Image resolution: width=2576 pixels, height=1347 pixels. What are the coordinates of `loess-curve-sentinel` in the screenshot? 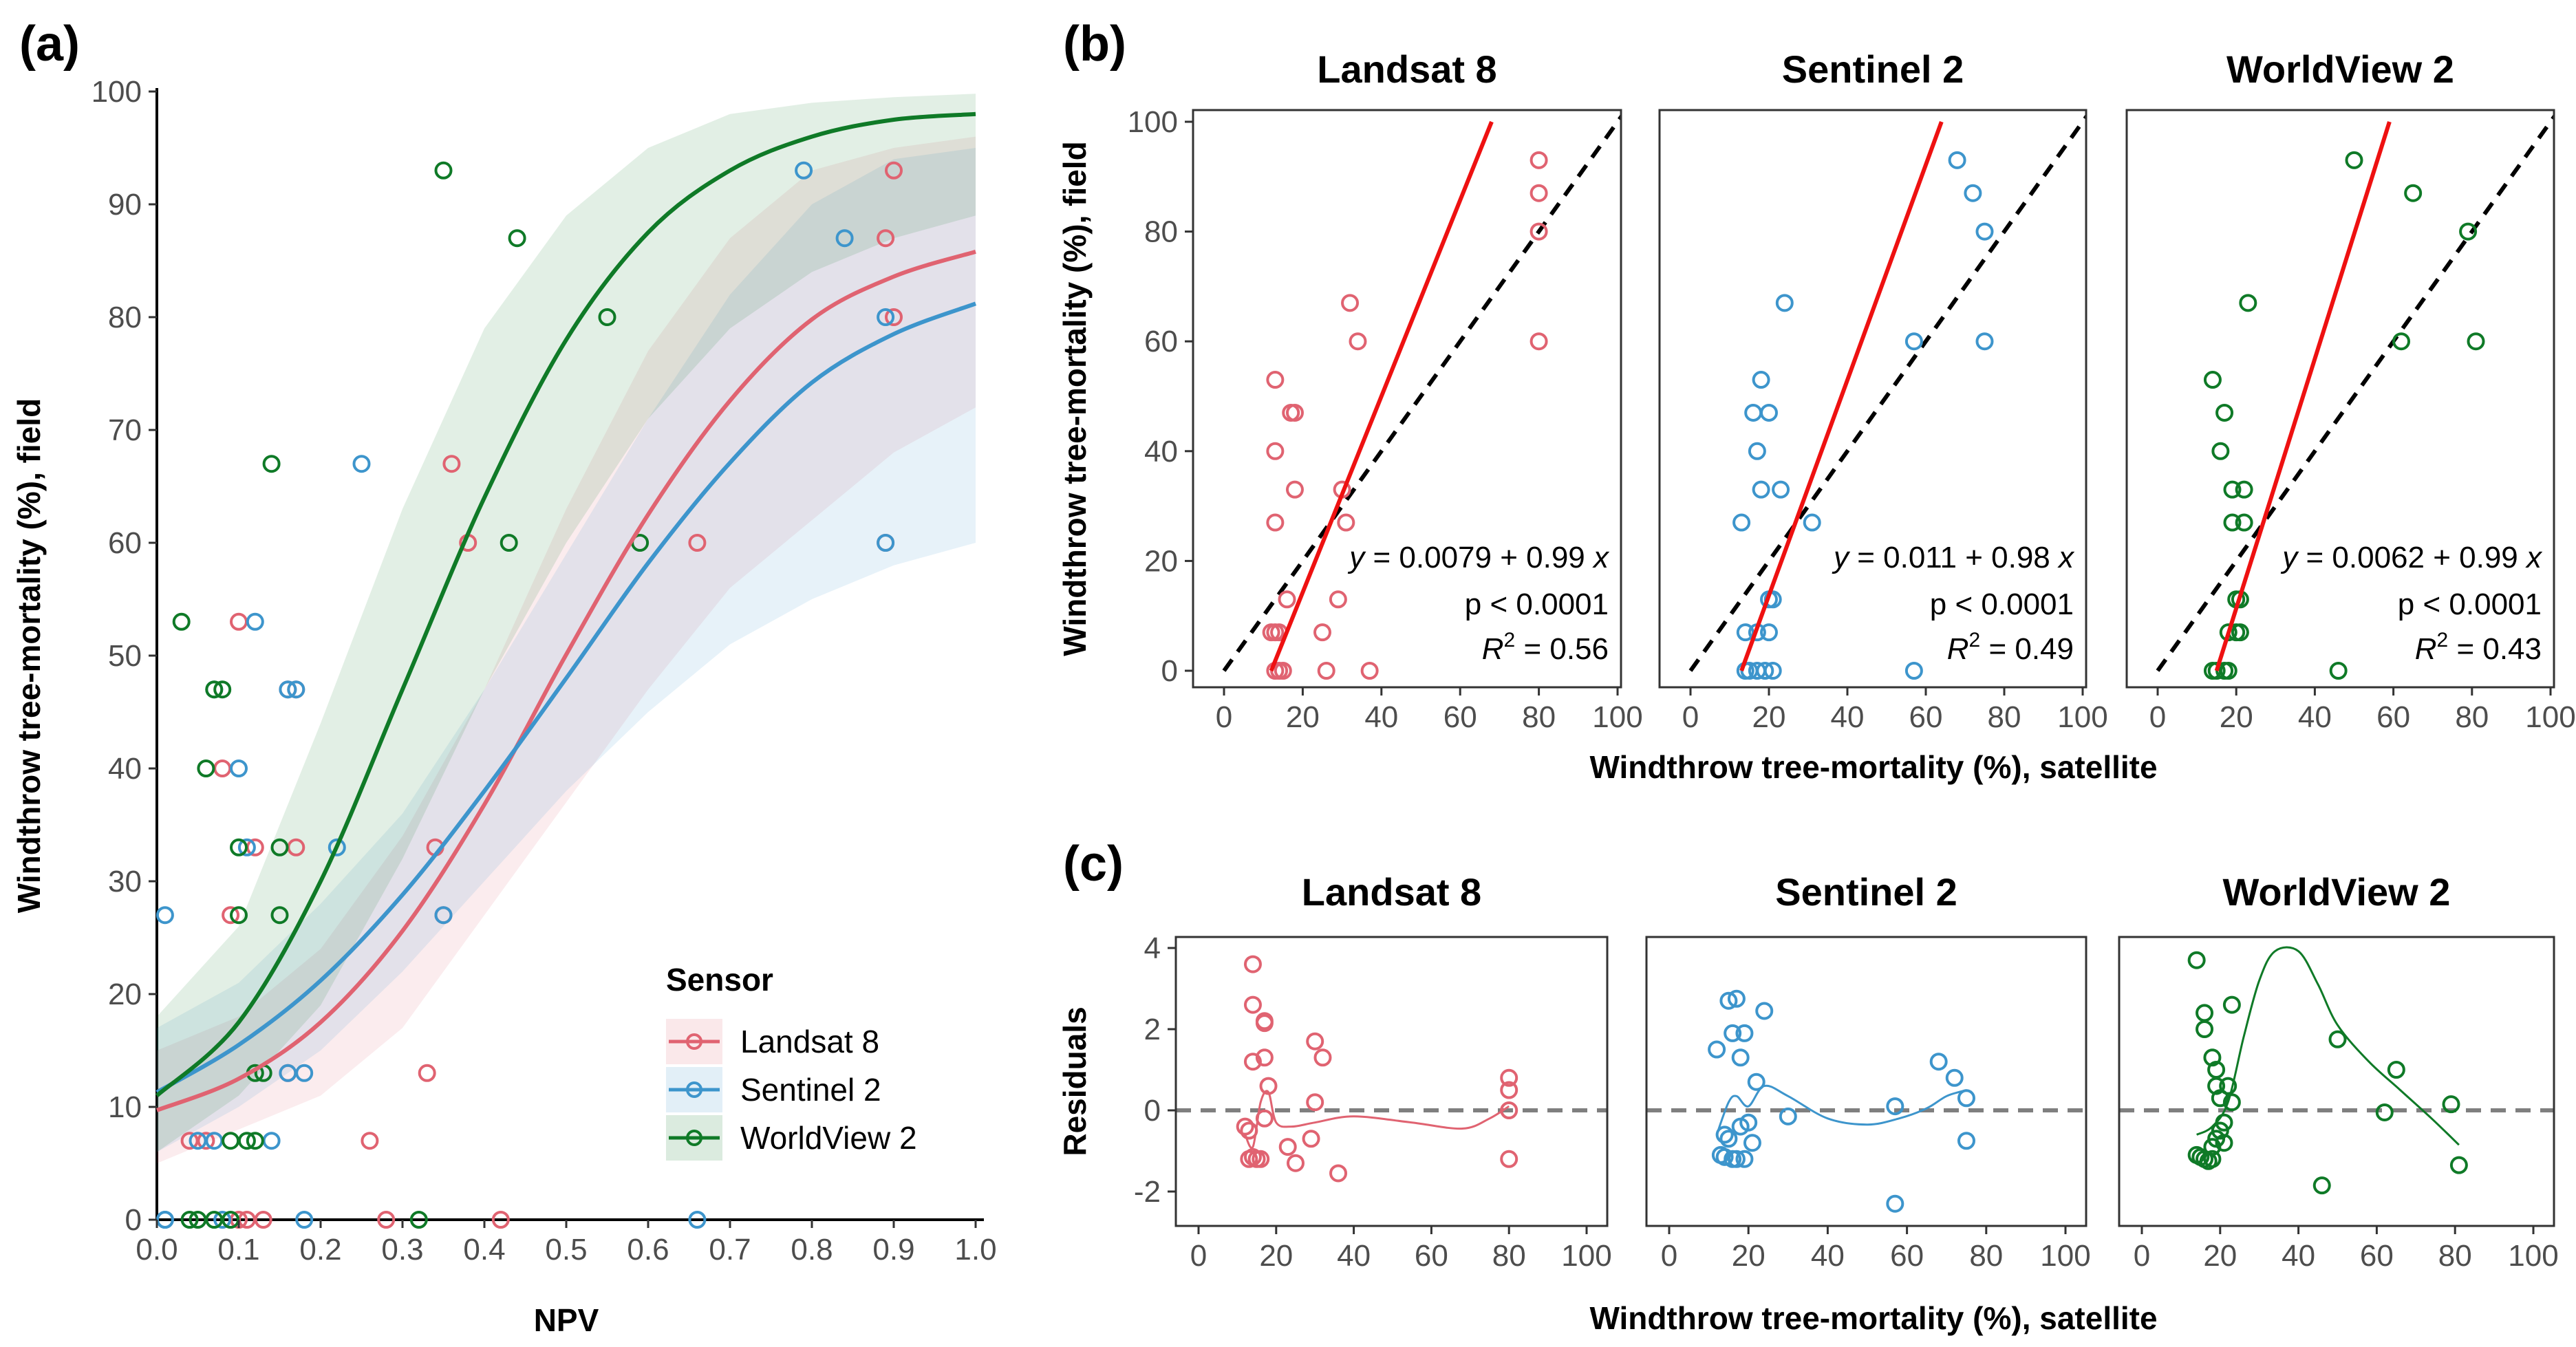 It's located at (1841, 1109).